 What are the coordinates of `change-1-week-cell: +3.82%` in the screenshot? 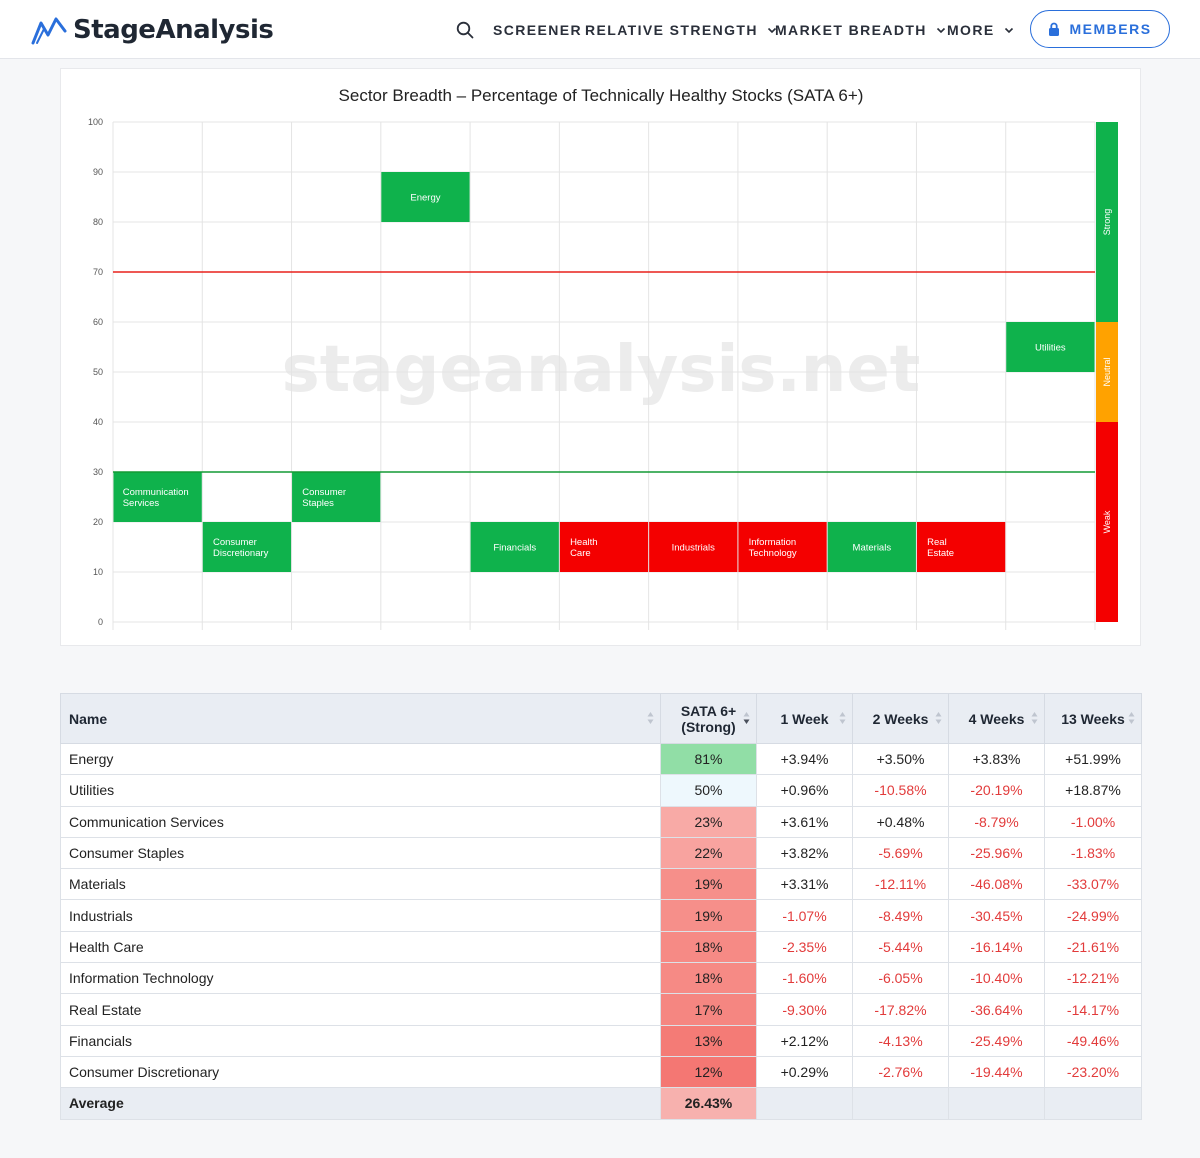 It's located at (804, 853).